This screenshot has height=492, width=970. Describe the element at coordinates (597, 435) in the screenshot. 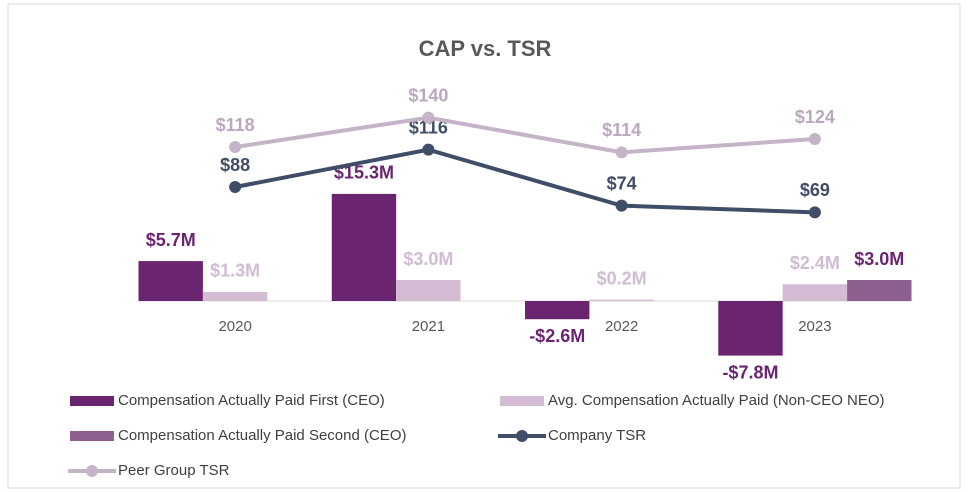

I see `legend-label: Company TSR` at that location.